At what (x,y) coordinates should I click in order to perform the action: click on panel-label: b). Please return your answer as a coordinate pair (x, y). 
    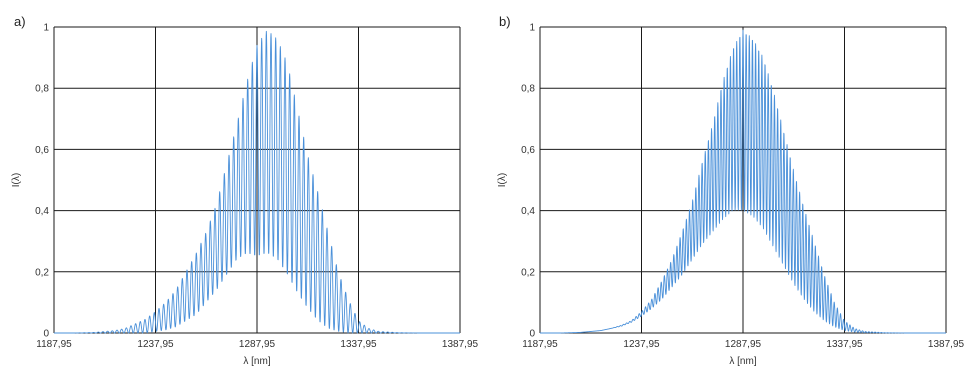
    Looking at the image, I should click on (505, 21).